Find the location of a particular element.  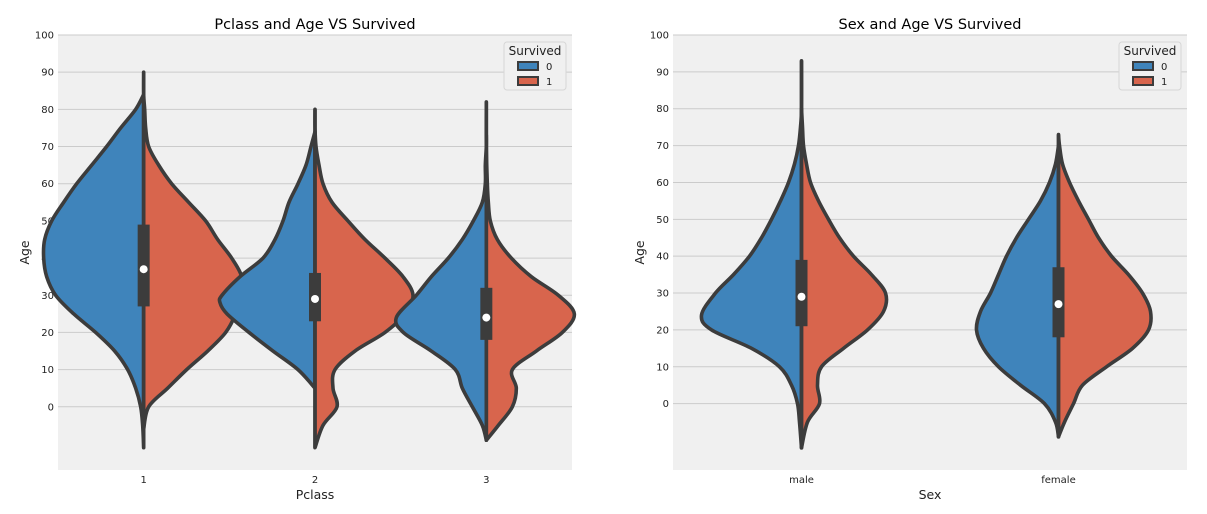

x-tick-label: male is located at coordinates (801, 480).